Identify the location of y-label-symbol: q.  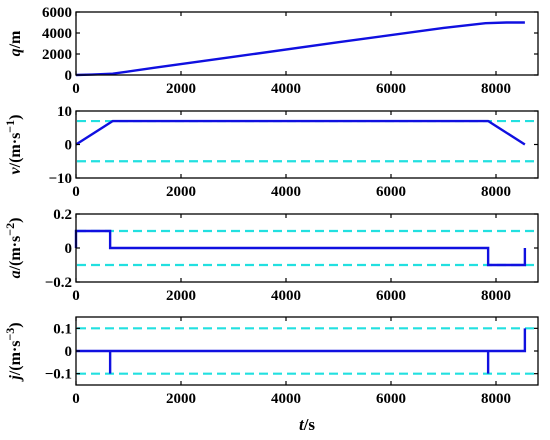
(15, 52).